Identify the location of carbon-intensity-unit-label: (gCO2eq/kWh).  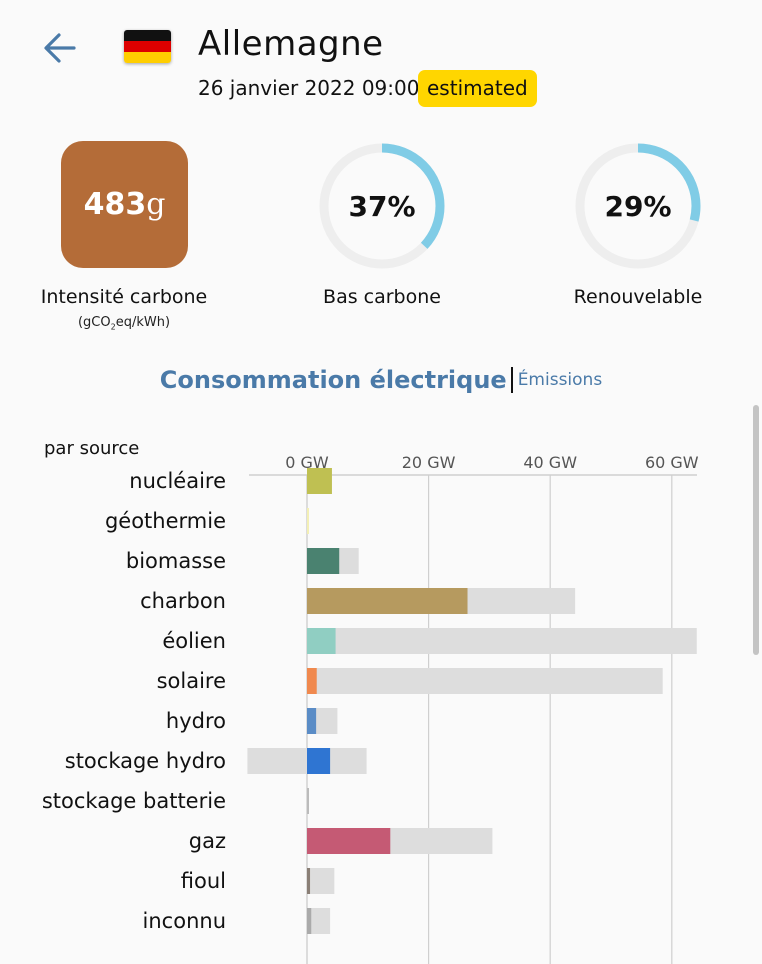
(124, 323).